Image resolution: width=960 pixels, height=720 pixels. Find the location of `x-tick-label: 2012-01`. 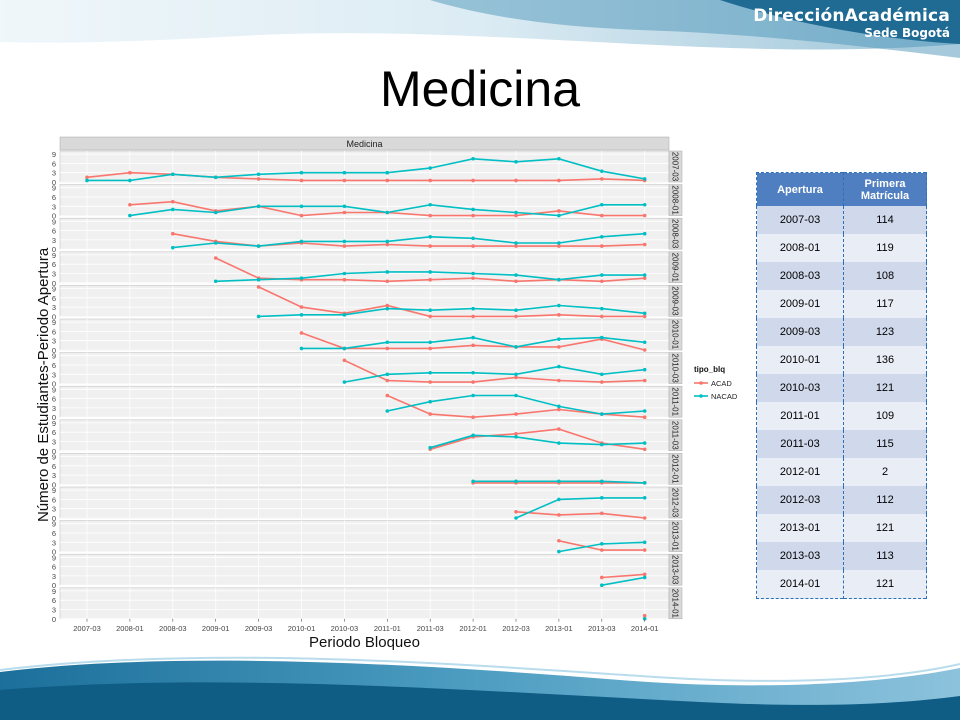

x-tick-label: 2012-01 is located at coordinates (473, 628).